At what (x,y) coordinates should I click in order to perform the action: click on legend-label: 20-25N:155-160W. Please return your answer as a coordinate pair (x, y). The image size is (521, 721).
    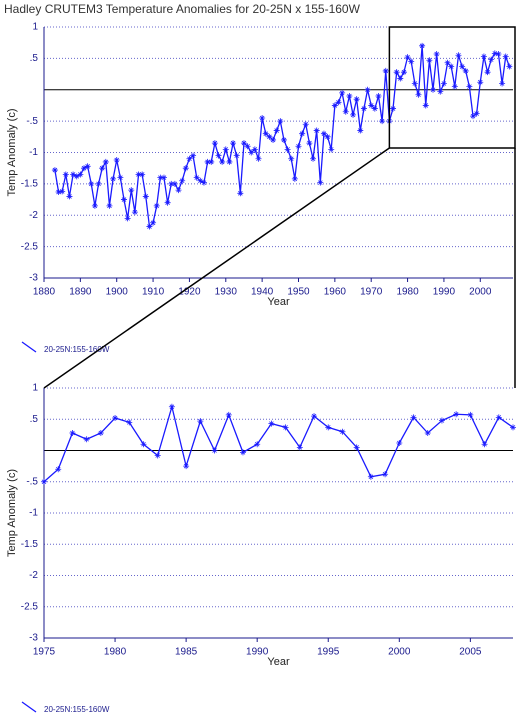
    Looking at the image, I should click on (77, 709).